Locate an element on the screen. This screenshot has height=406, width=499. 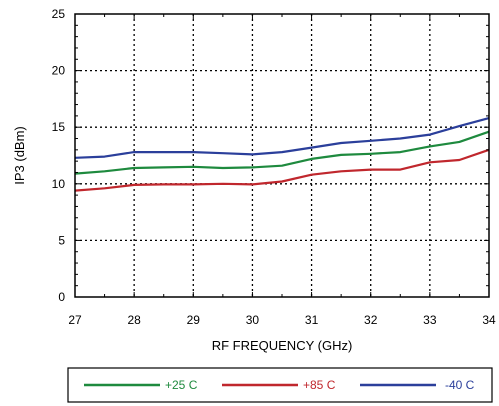
x-tick-label: 30 is located at coordinates (253, 320).